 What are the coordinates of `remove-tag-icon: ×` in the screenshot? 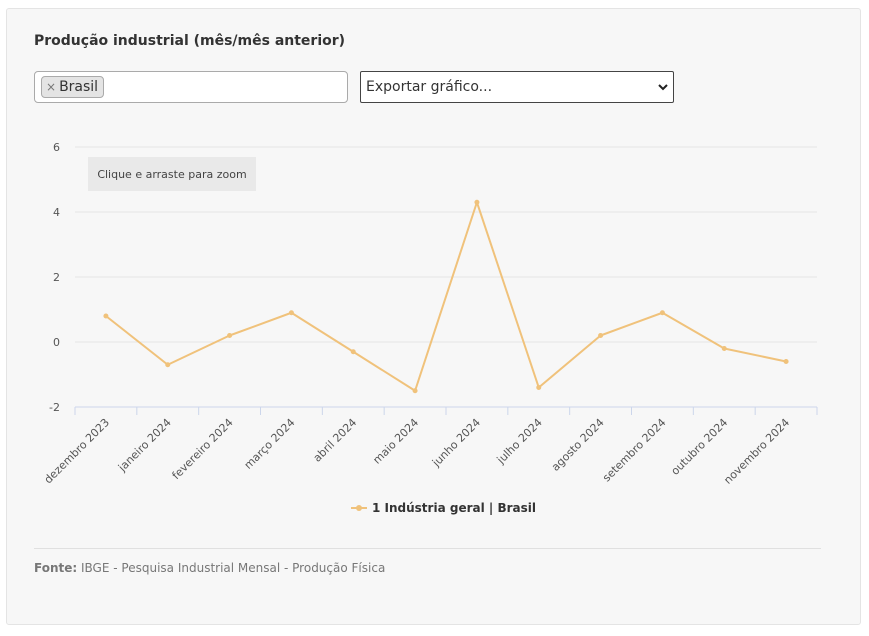 It's located at (51, 87).